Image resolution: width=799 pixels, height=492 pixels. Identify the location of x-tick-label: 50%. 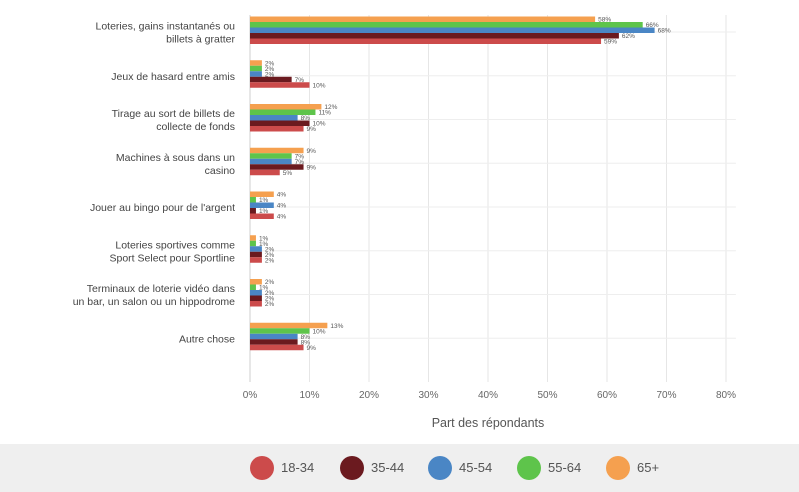
(547, 395).